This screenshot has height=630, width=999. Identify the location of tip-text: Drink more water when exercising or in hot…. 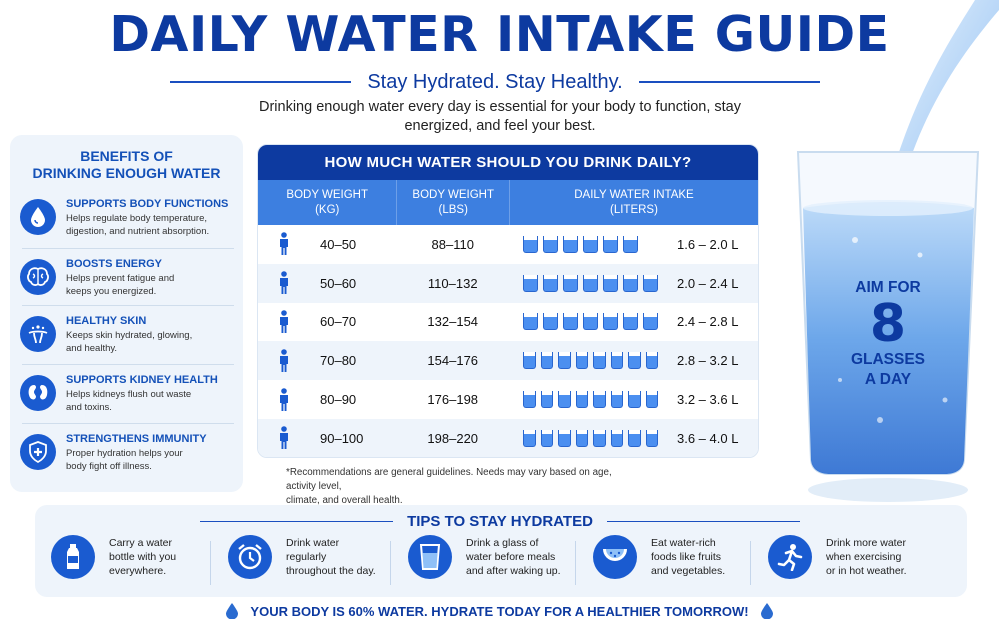
(866, 557).